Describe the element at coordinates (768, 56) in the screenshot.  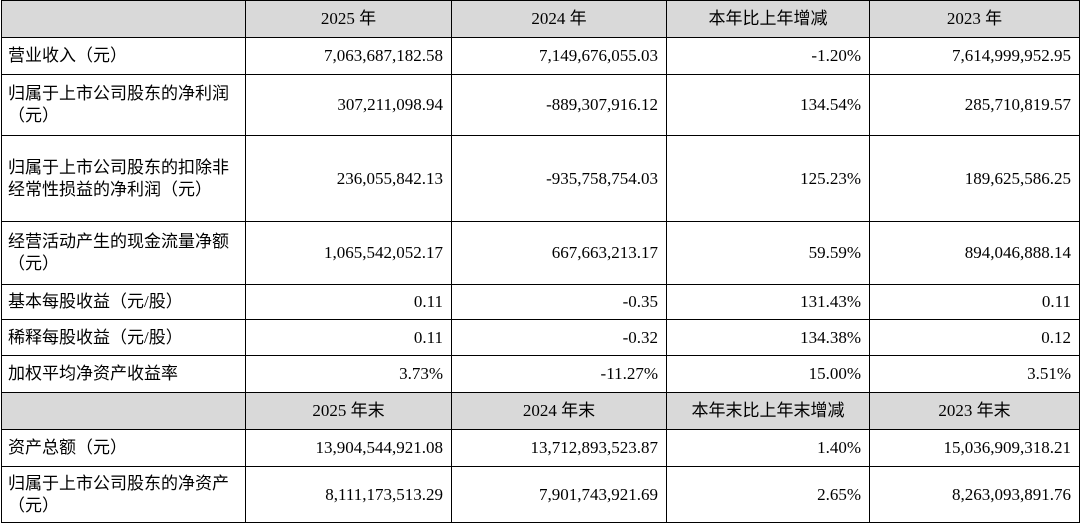
I see `value-cell: -1.20%` at that location.